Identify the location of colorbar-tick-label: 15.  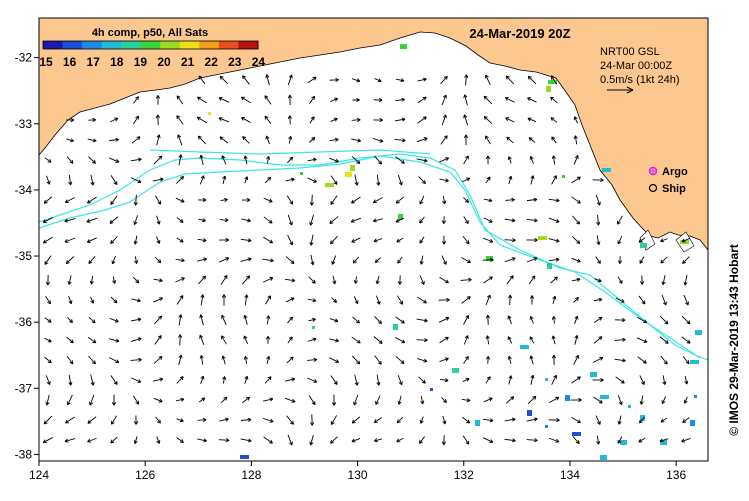
(46, 62).